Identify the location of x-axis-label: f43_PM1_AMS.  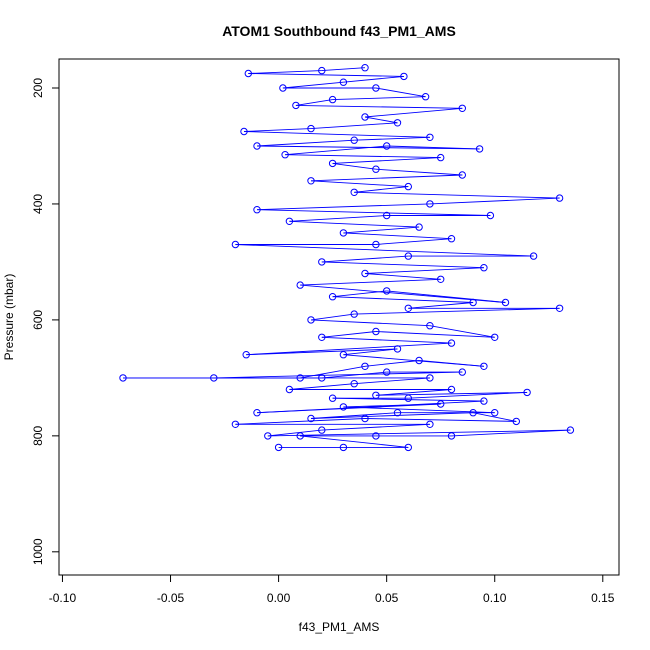
(339, 627).